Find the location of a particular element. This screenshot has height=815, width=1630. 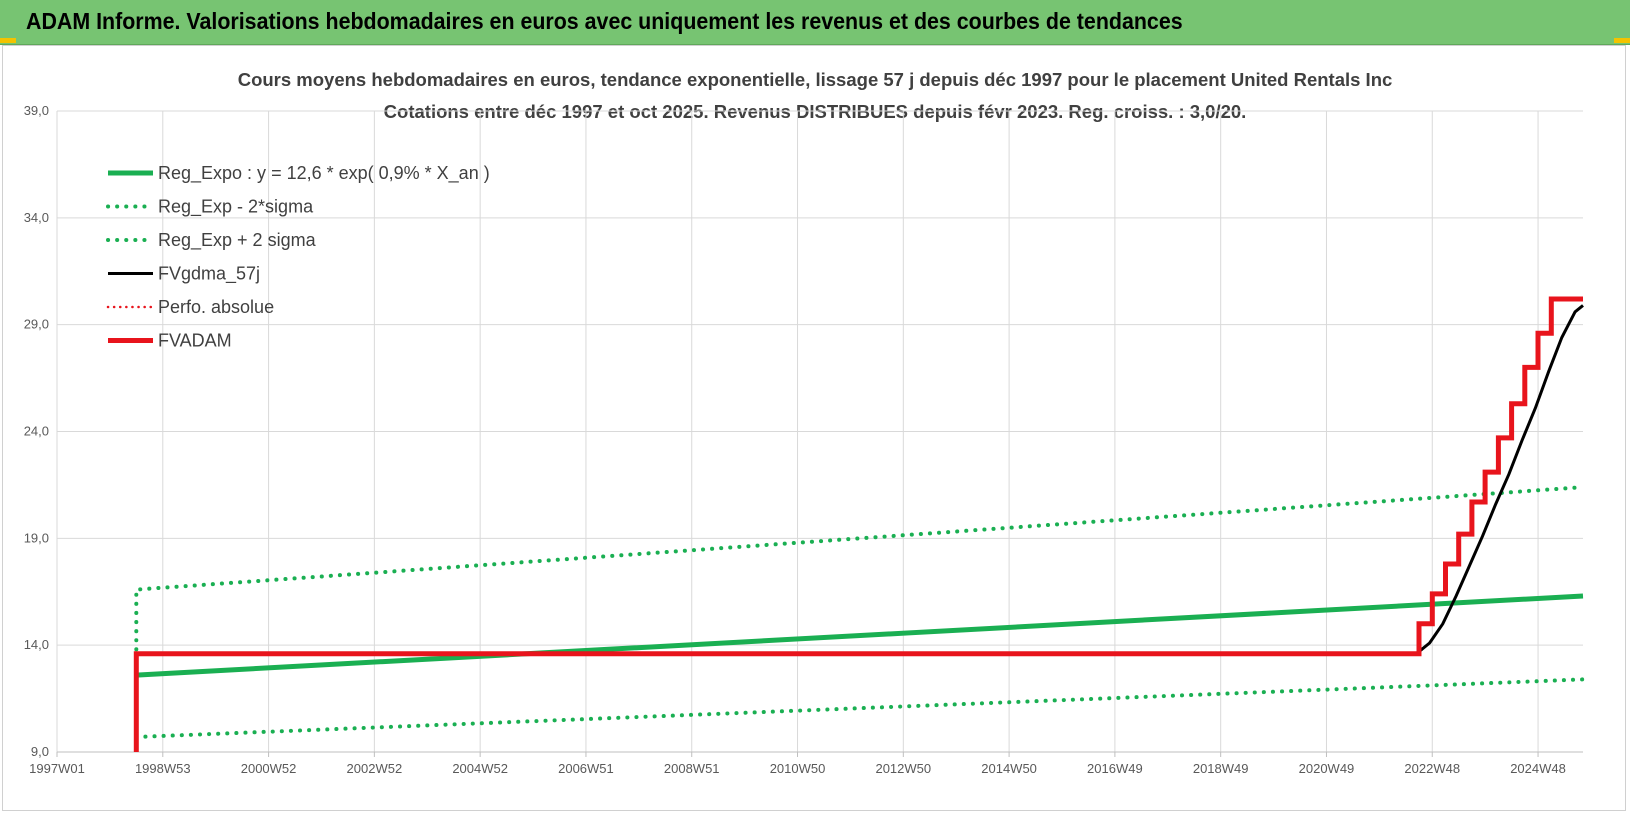

legend-label: Reg_Exp + 2 sigma is located at coordinates (237, 240).